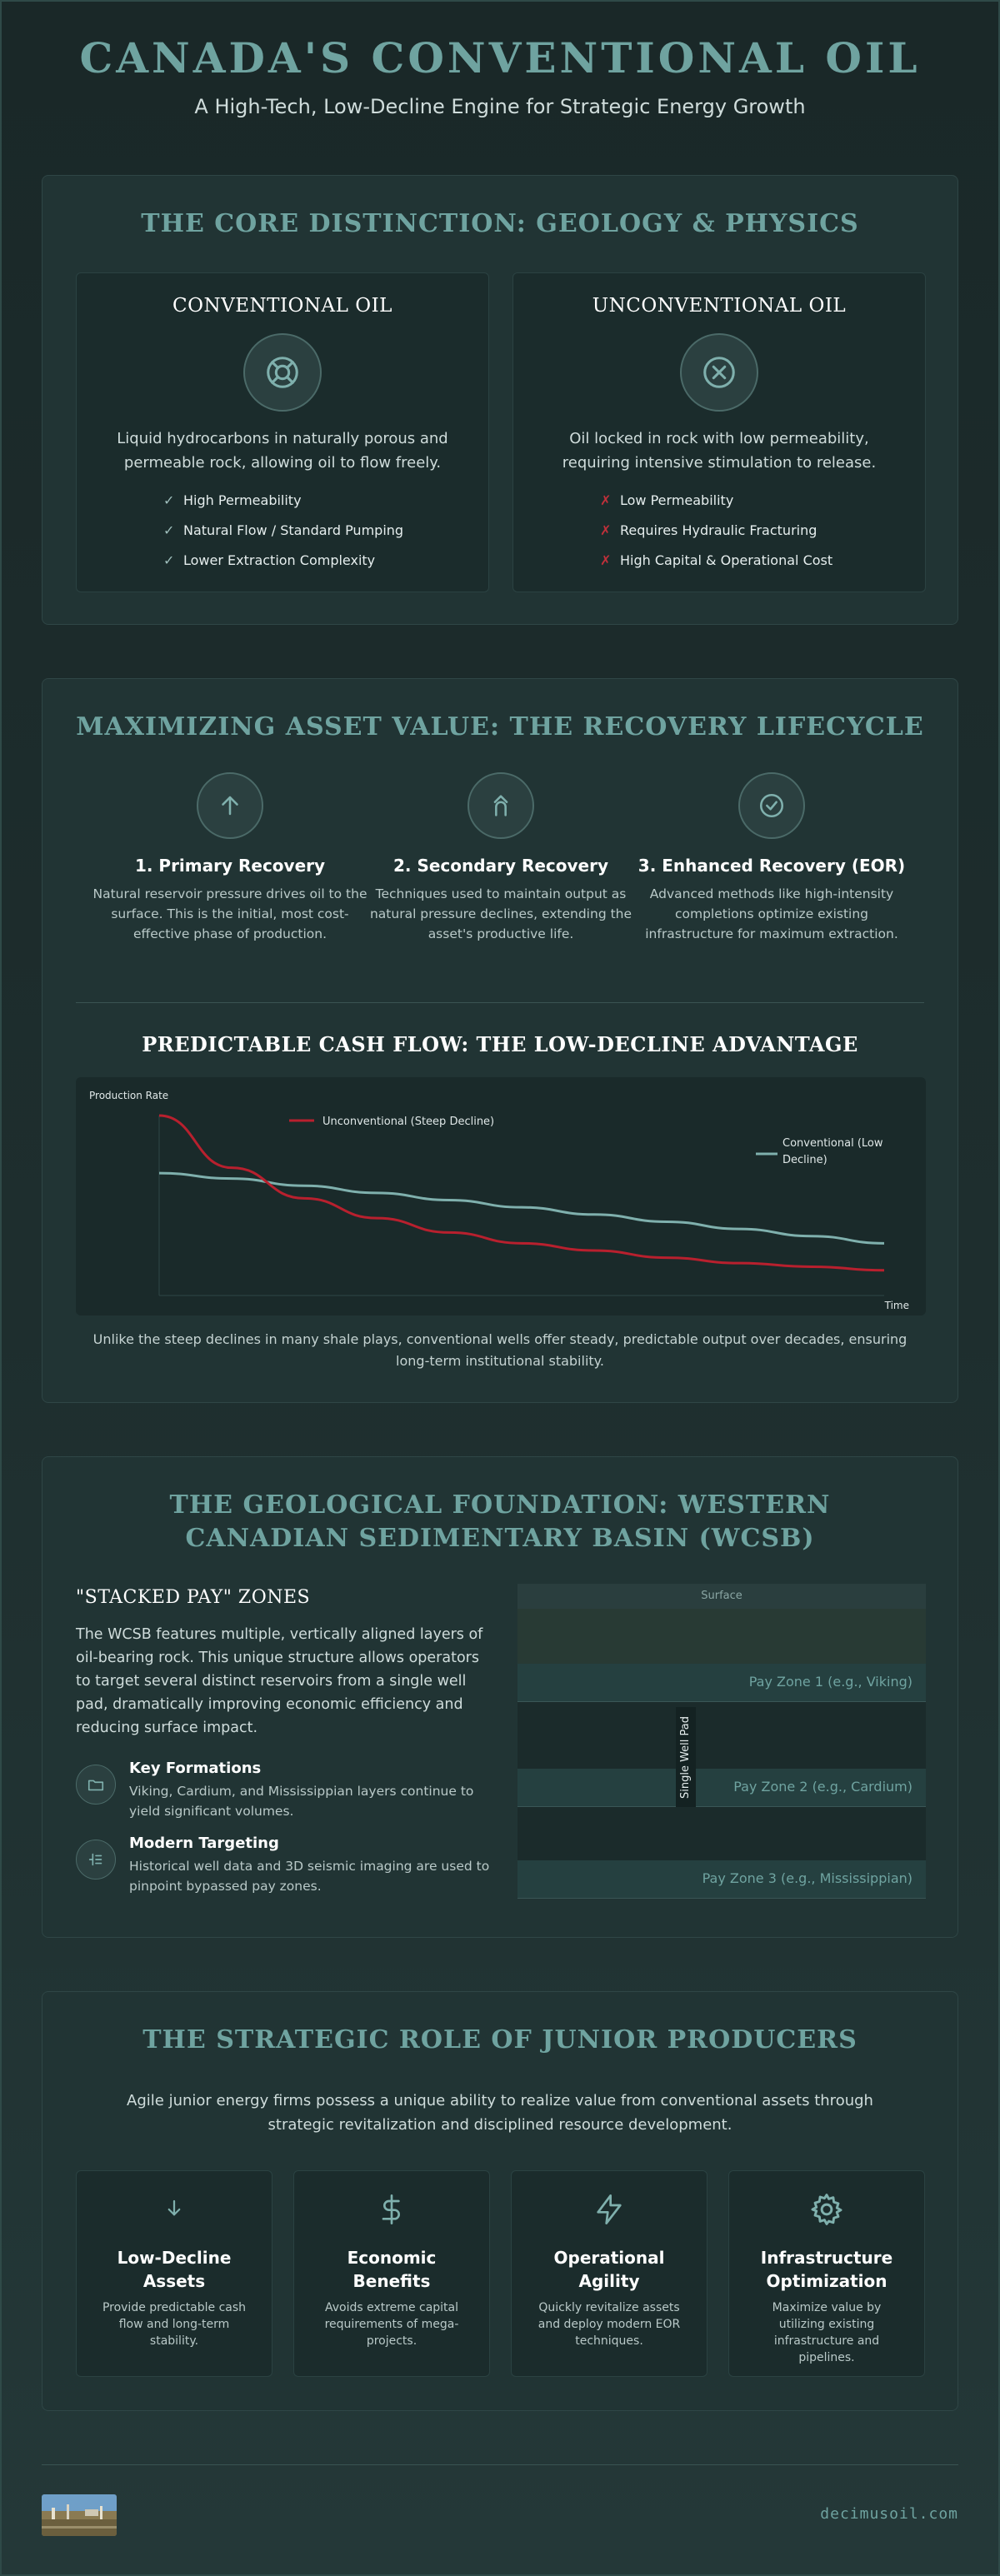  I want to click on series-line-conventional, so click(521, 1208).